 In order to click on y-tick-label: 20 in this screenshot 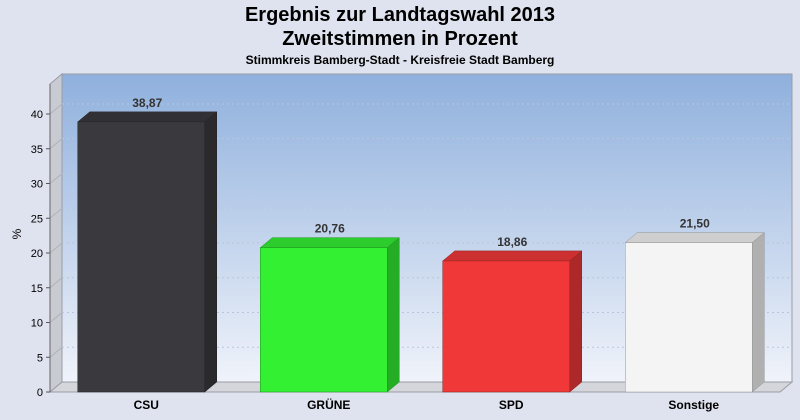, I will do `click(37, 254)`.